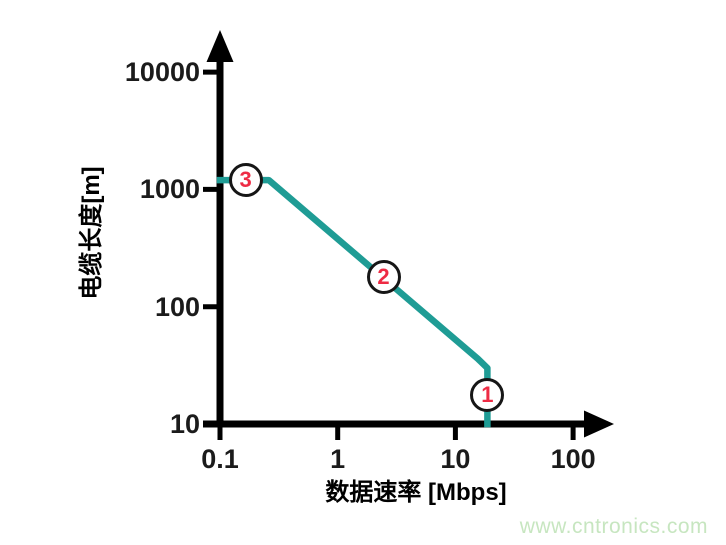 The height and width of the screenshot is (545, 726). Describe the element at coordinates (599, 424) in the screenshot. I see `x-axis-arrow-icon` at that location.